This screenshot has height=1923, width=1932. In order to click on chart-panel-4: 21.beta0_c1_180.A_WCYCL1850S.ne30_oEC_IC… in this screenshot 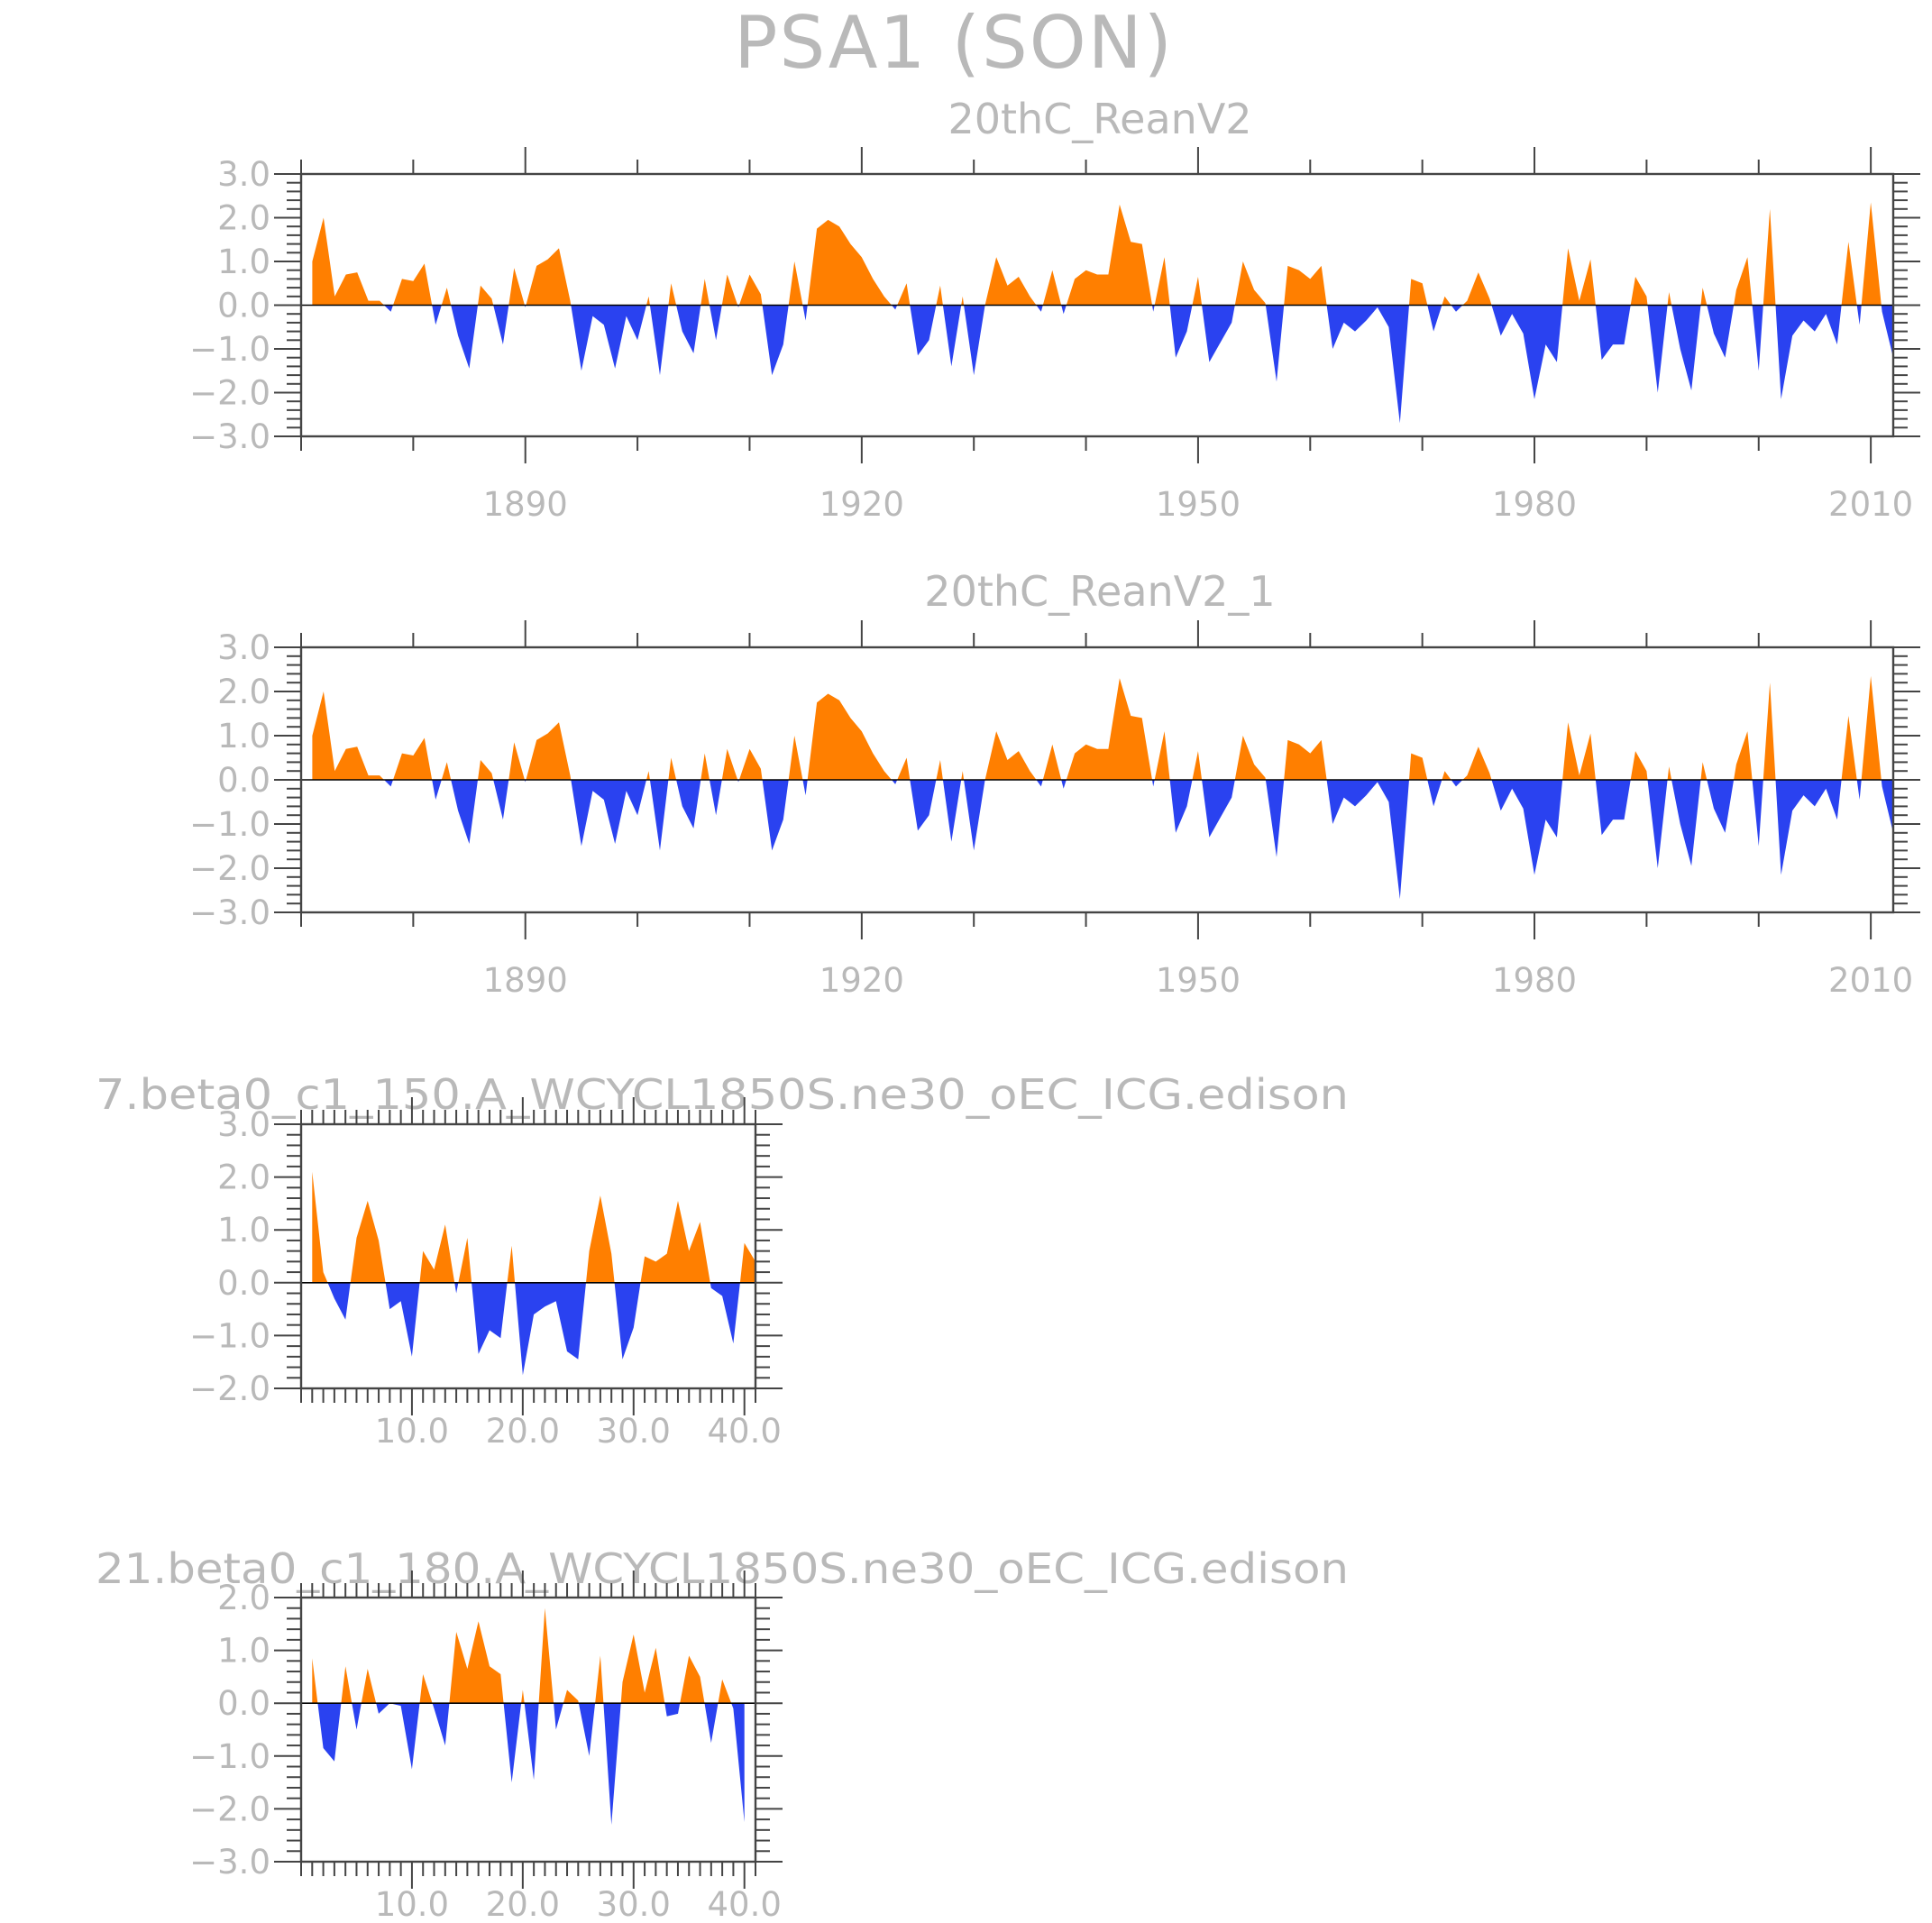, I will do `click(723, 1733)`.